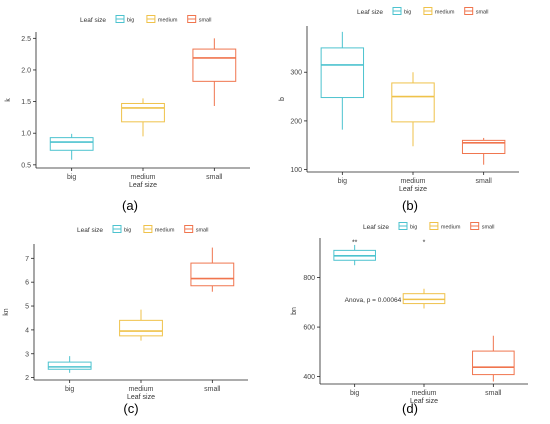 Image resolution: width=550 pixels, height=424 pixels. What do you see at coordinates (355, 243) in the screenshot?
I see `significance-mark: **` at bounding box center [355, 243].